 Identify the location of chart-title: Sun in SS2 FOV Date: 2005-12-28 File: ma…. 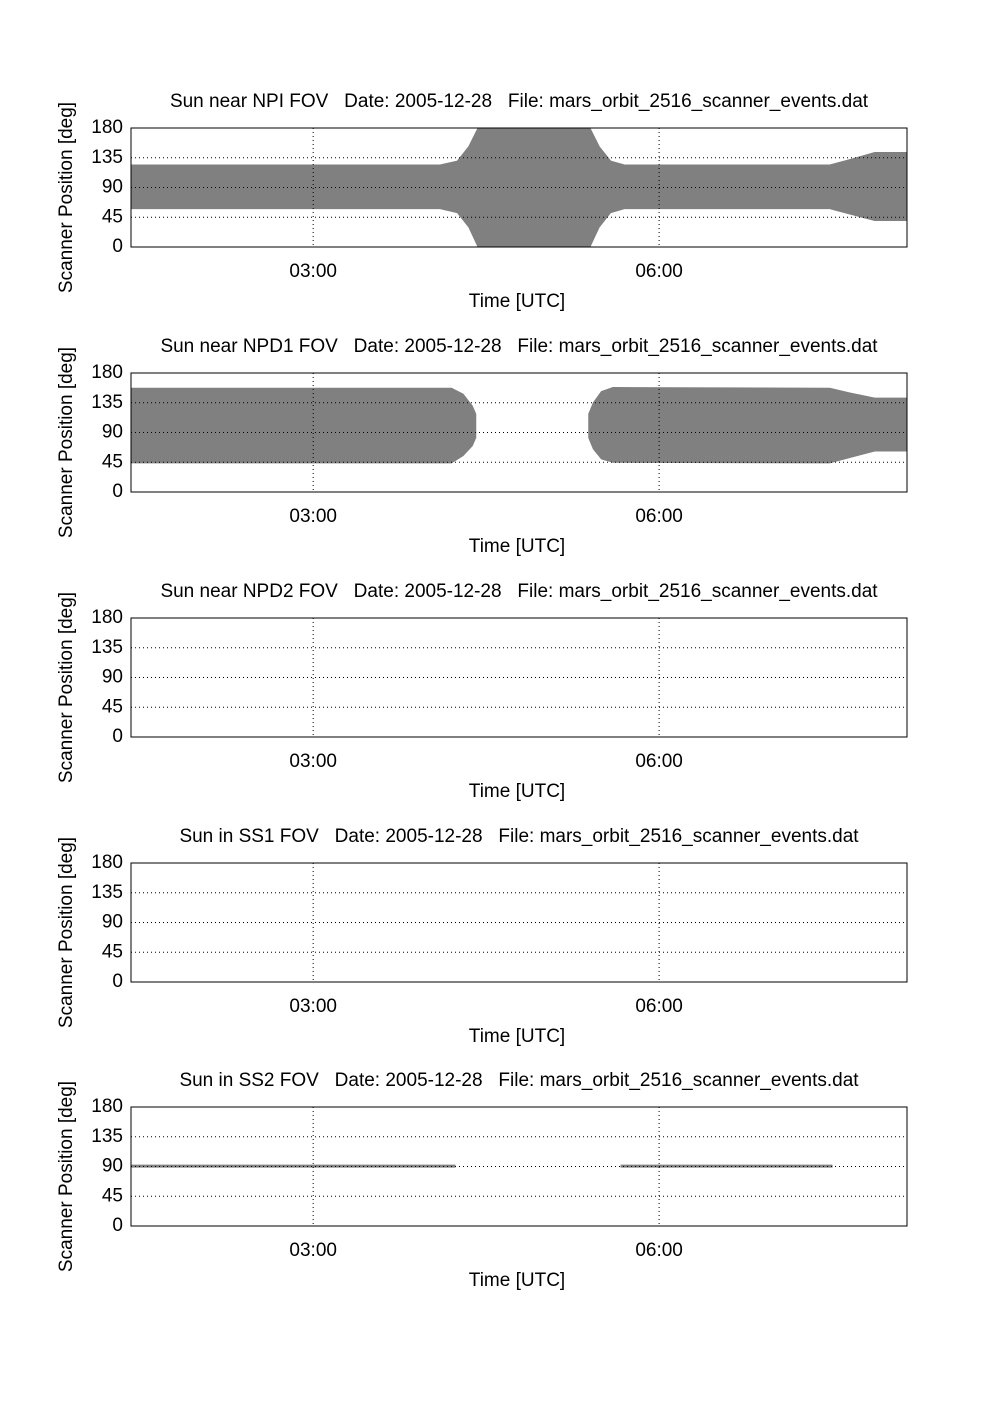
(519, 1080).